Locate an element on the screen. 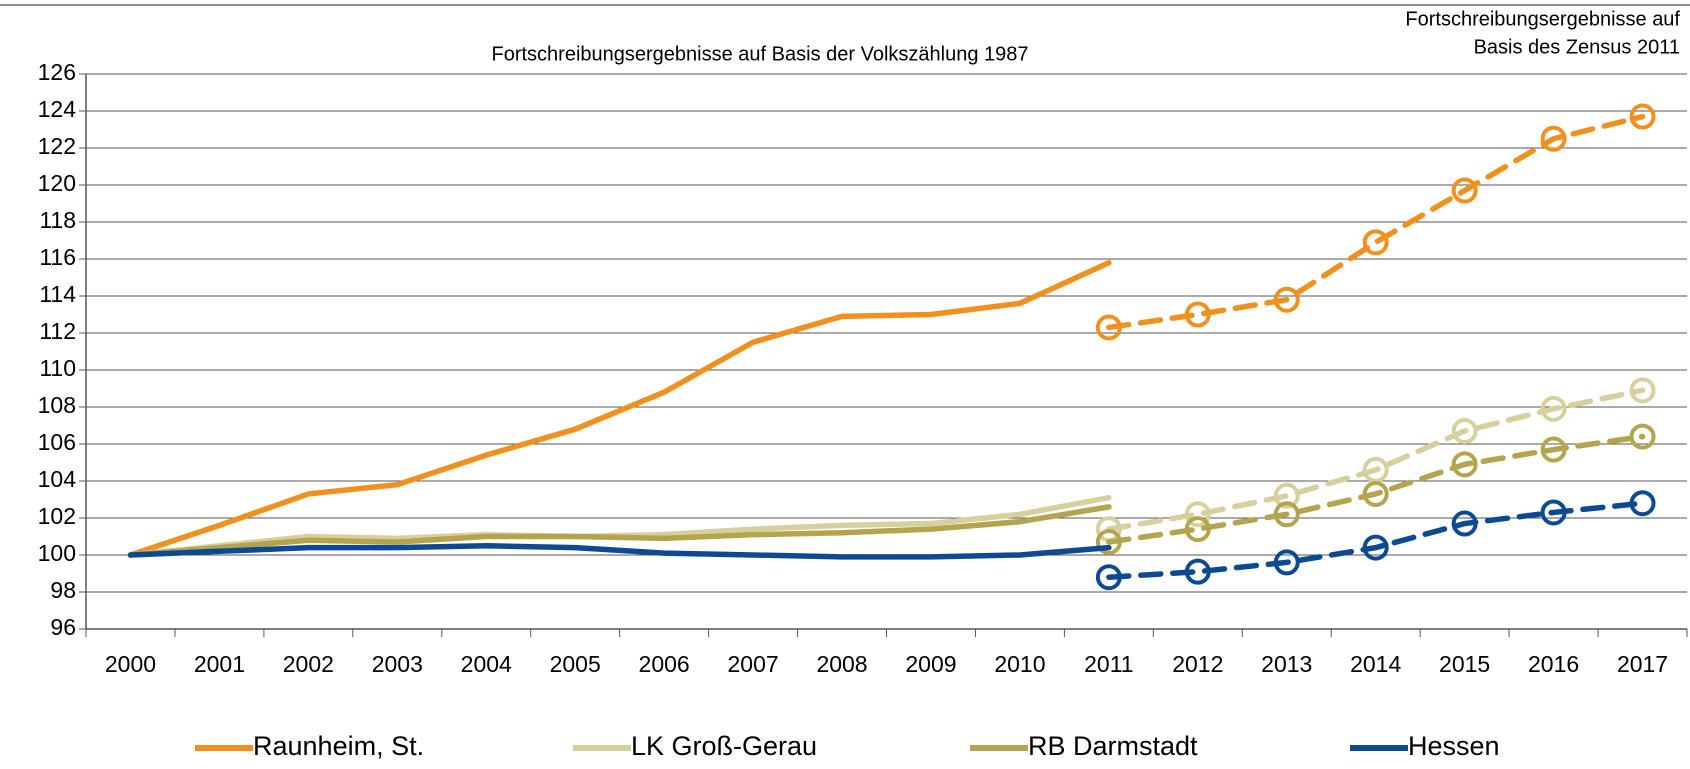  y-tick-label: 120 is located at coordinates (57, 183).